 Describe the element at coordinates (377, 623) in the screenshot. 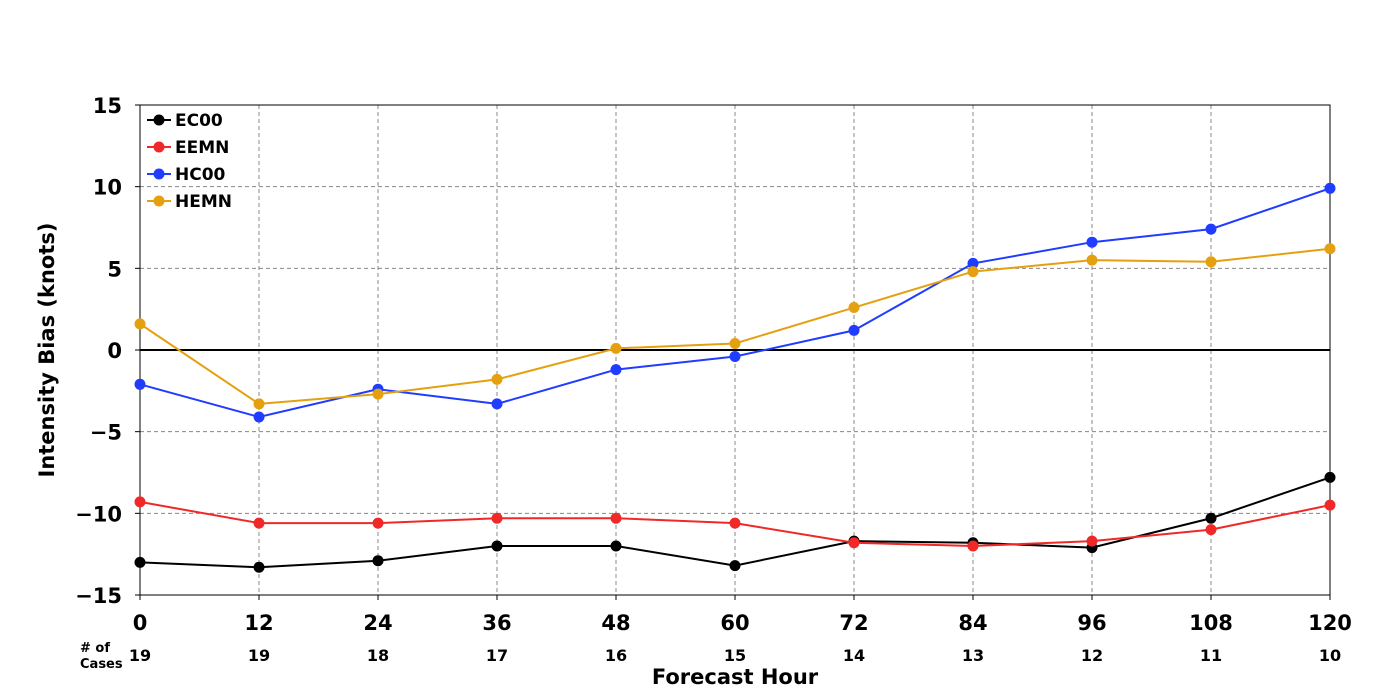

I see `x-tick-label: 24` at that location.